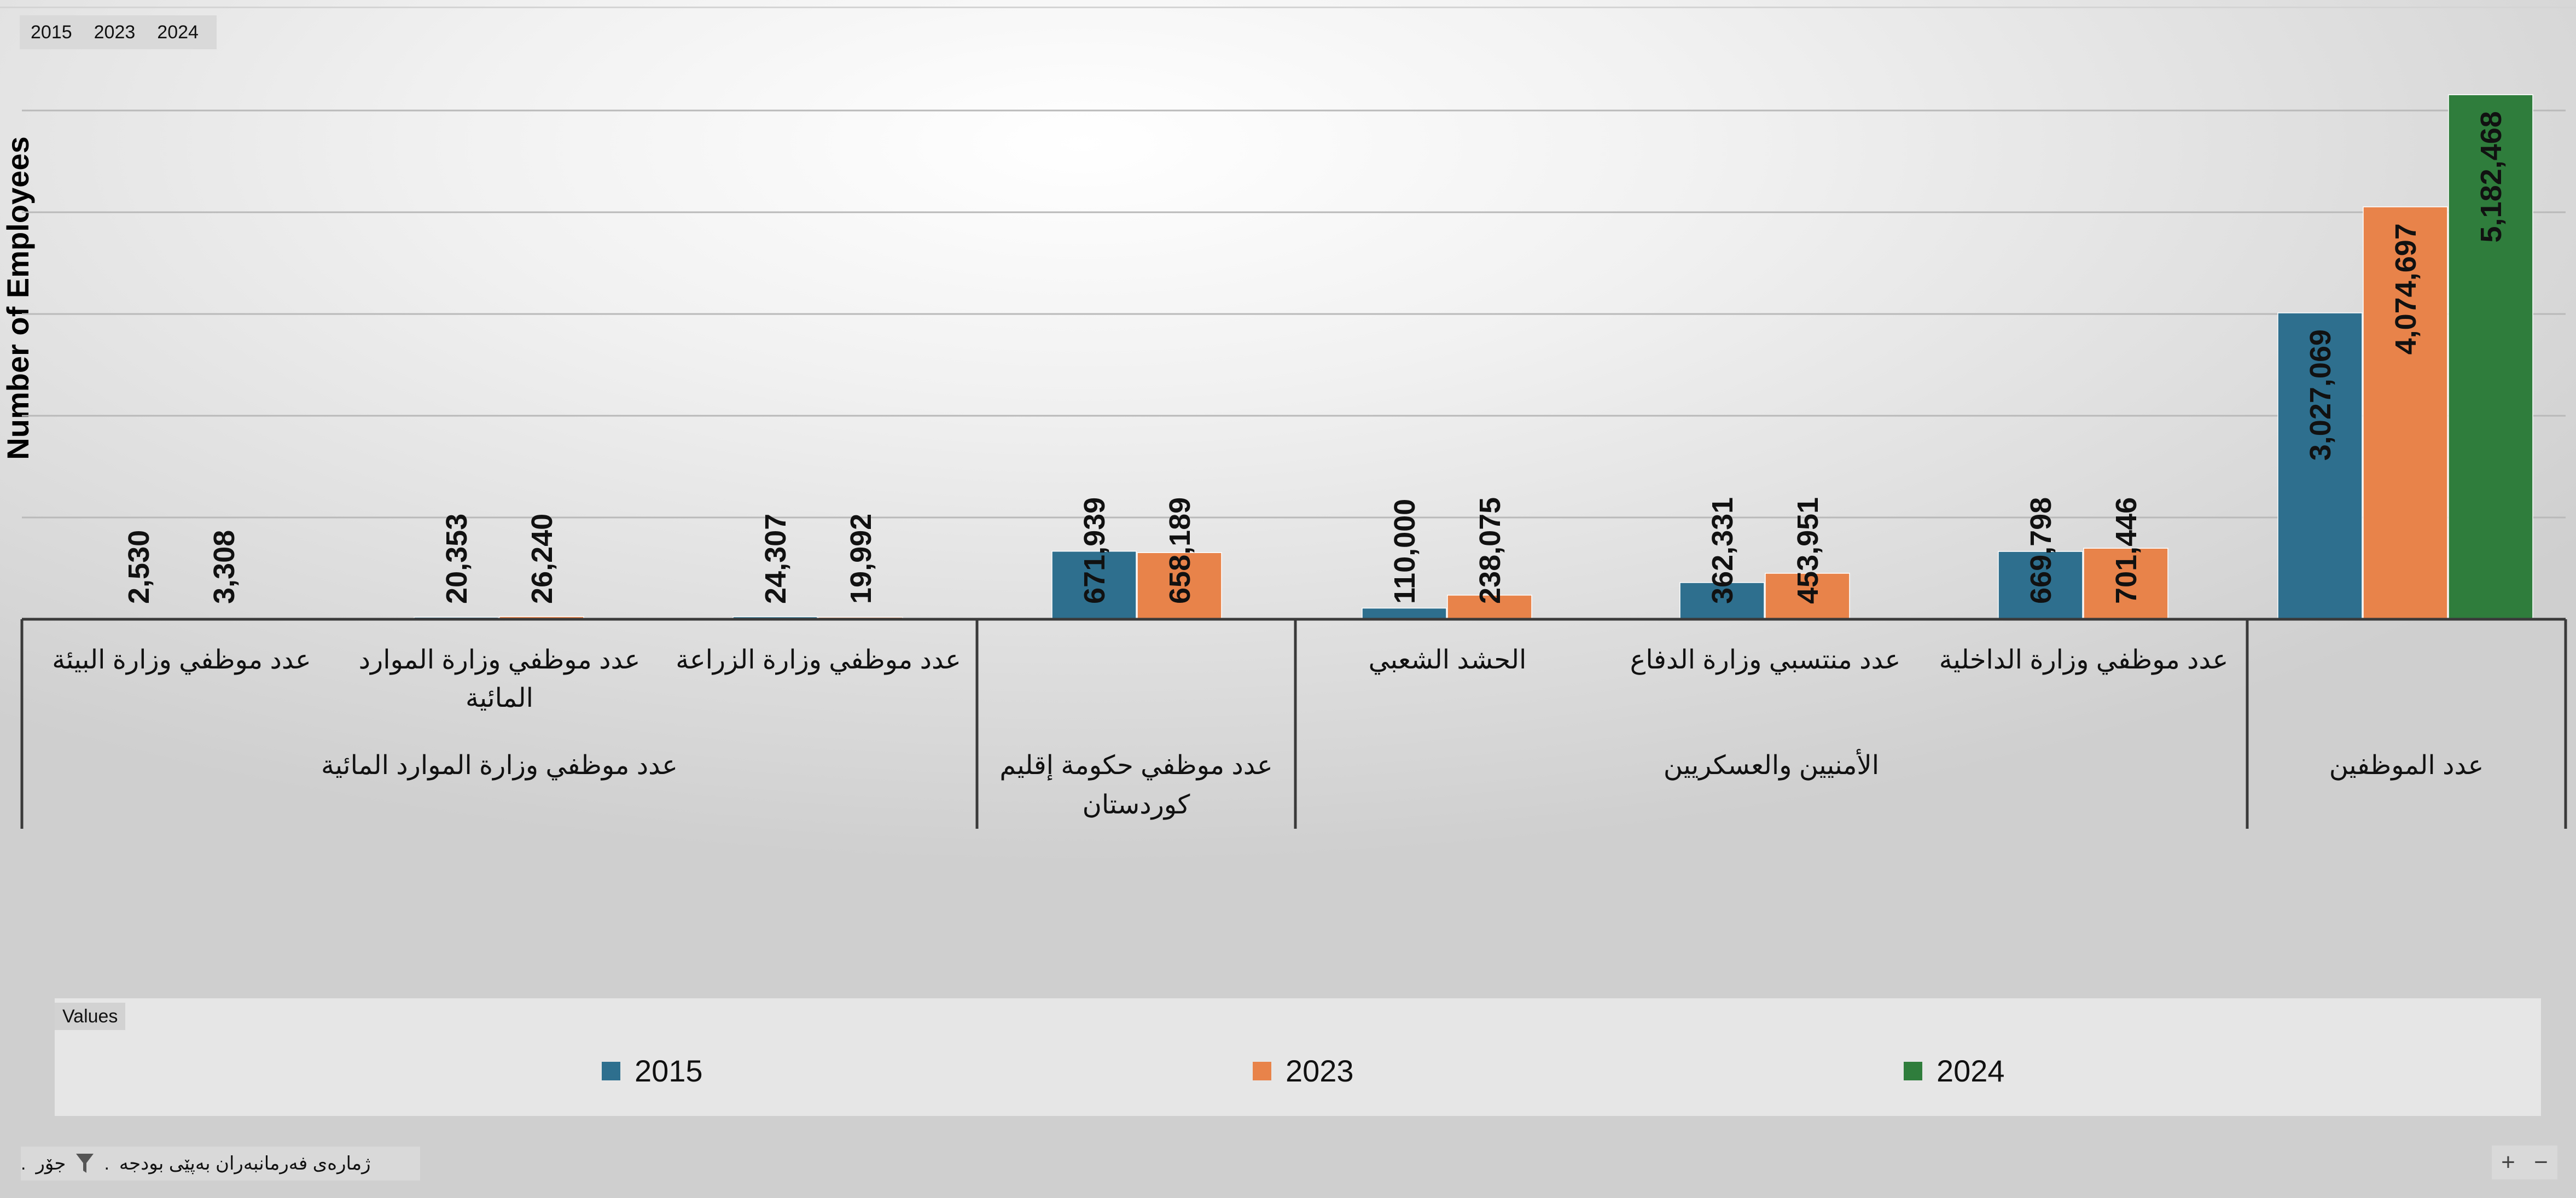  Describe the element at coordinates (1180, 551) in the screenshot. I see `value-label: 658,189` at that location.